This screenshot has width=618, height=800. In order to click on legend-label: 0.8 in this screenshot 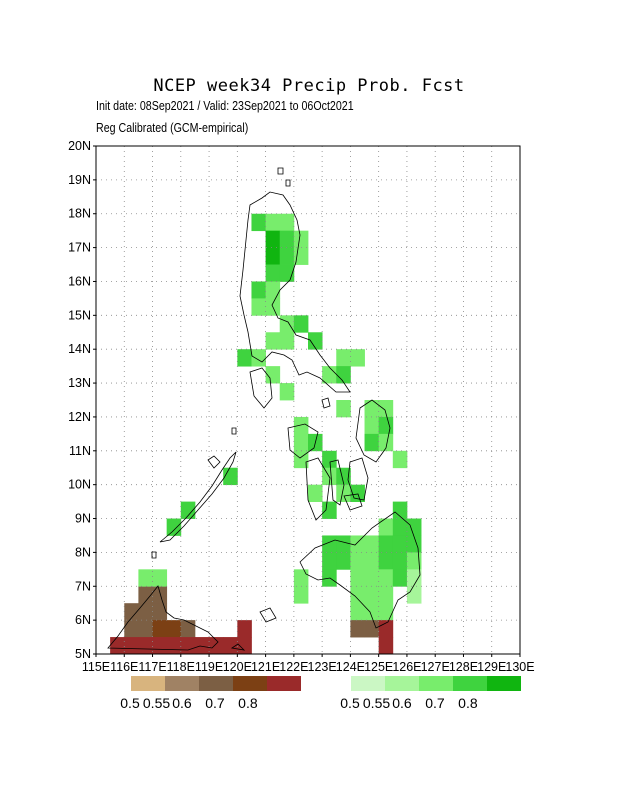, I will do `click(468, 703)`.